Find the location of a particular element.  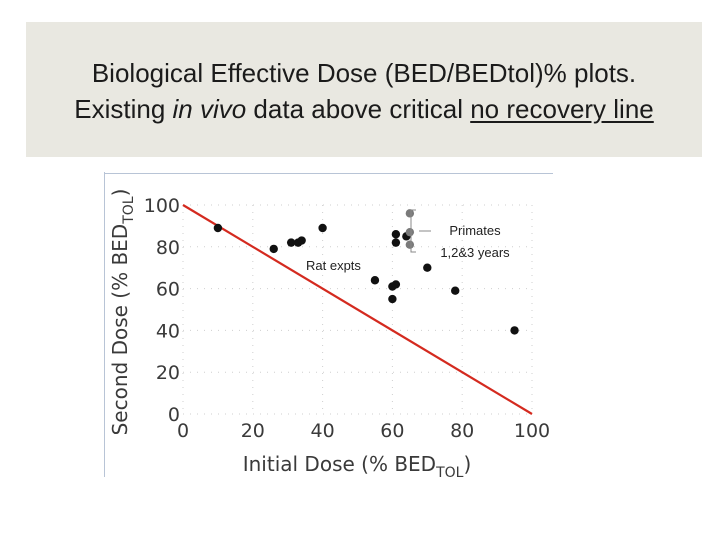

rat-expts-label: Rat expts is located at coordinates (333, 265).